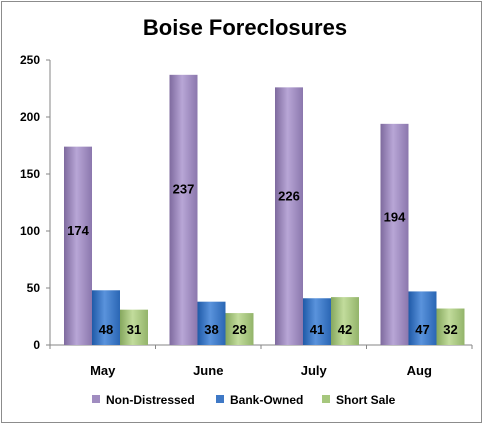 This screenshot has height=429, width=485. I want to click on data-label: 32, so click(450, 329).